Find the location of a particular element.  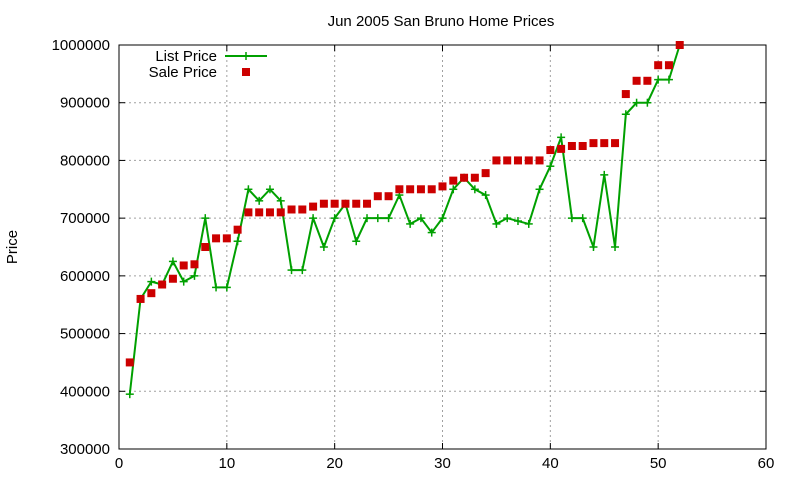

y-tick-label: 300000 is located at coordinates (85, 449).